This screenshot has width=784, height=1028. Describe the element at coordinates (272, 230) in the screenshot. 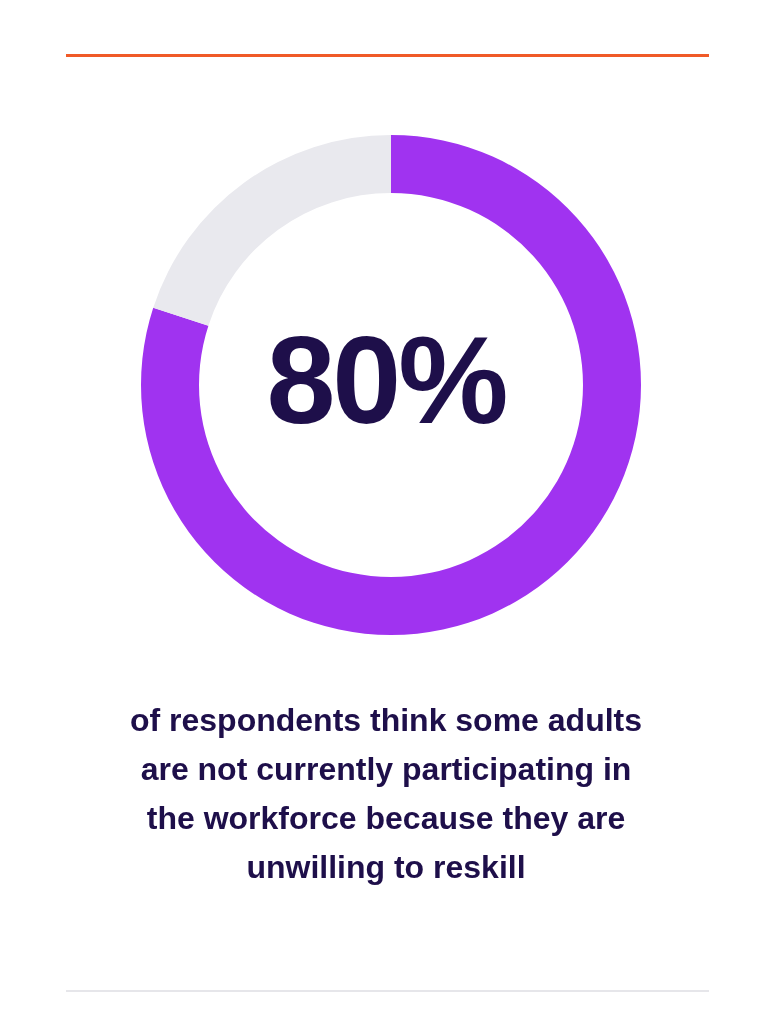

I see `donut-slice` at that location.